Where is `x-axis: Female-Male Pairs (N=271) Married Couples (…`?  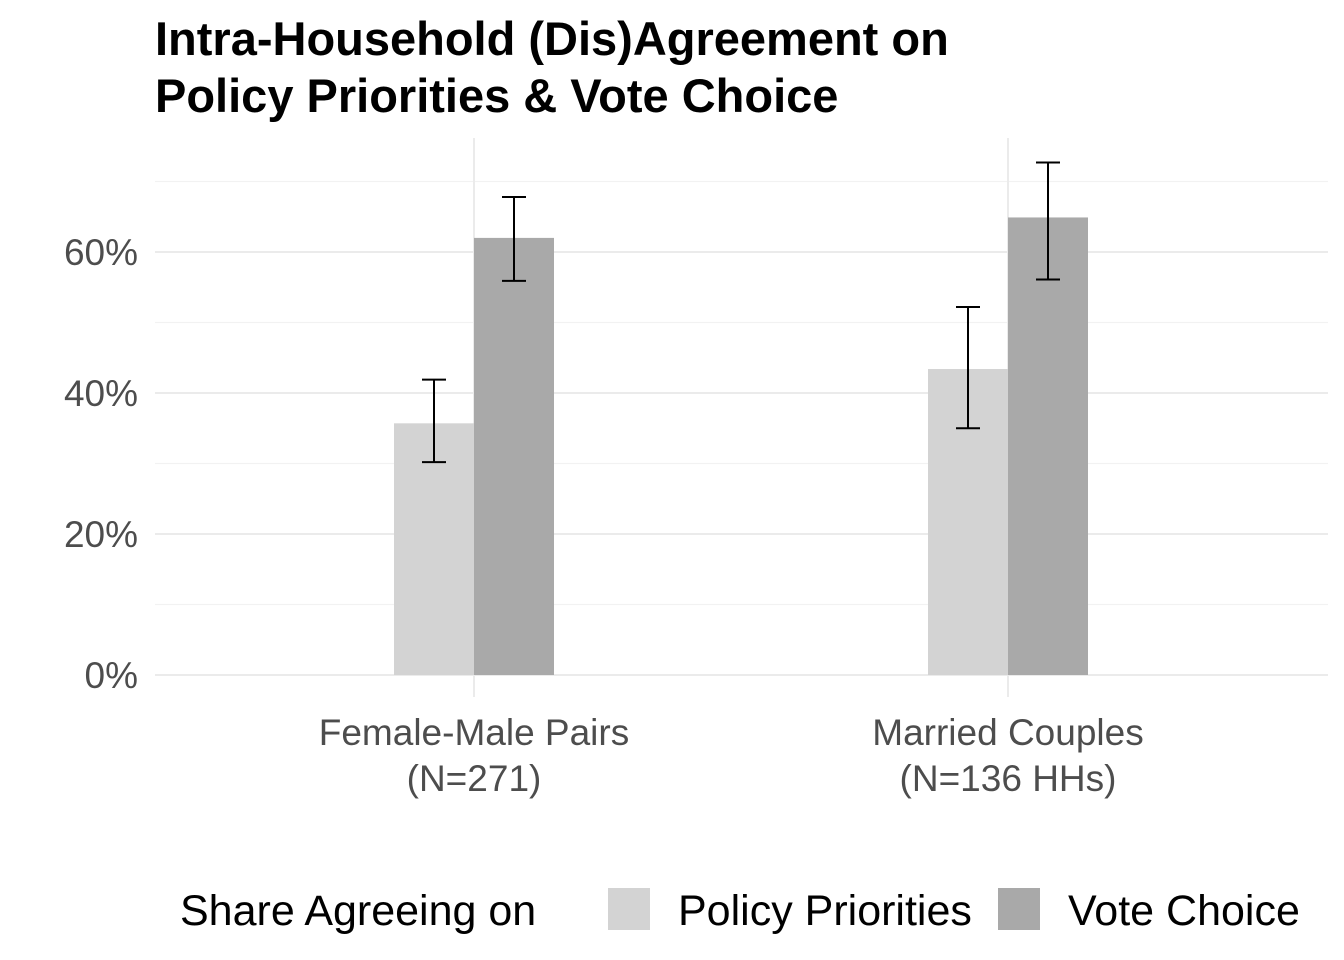 x-axis: Female-Male Pairs (N=271) Married Couples (… is located at coordinates (731, 755).